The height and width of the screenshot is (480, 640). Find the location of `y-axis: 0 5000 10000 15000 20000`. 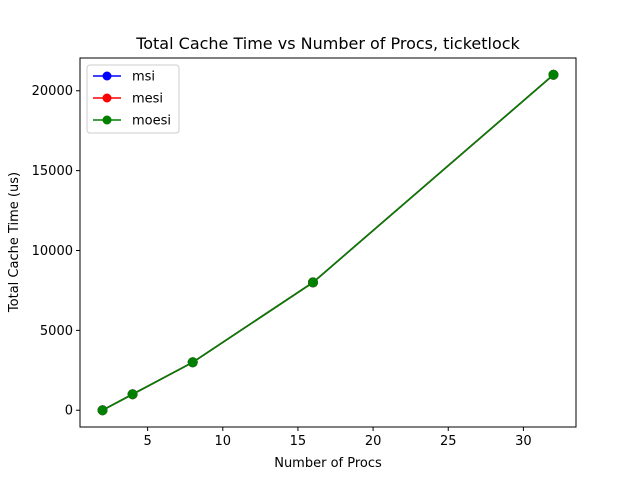

y-axis: 0 5000 10000 15000 20000 is located at coordinates (56, 251).